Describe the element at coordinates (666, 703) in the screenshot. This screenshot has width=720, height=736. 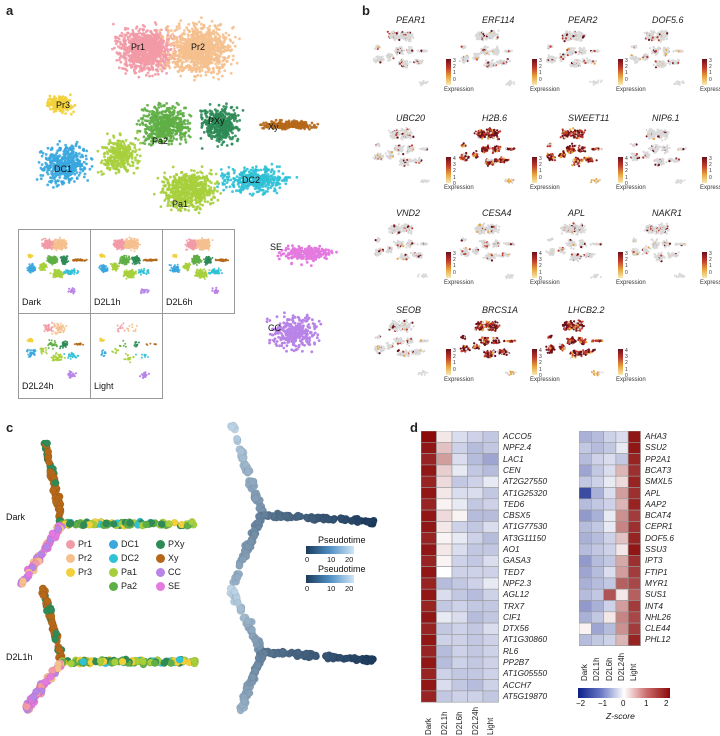
I see `zscore-tick-2: 2` at that location.